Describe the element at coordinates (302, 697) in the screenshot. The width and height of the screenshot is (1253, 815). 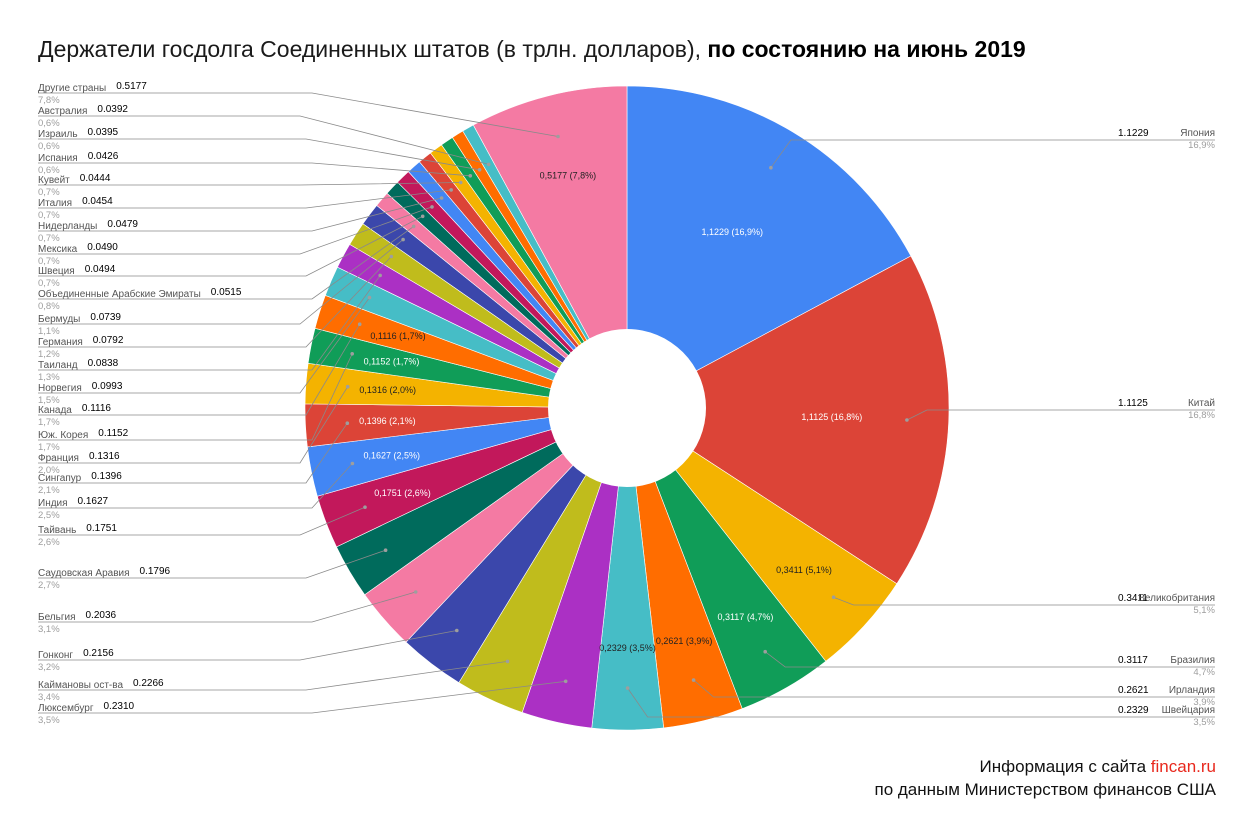
I see `leader-люксембург` at that location.